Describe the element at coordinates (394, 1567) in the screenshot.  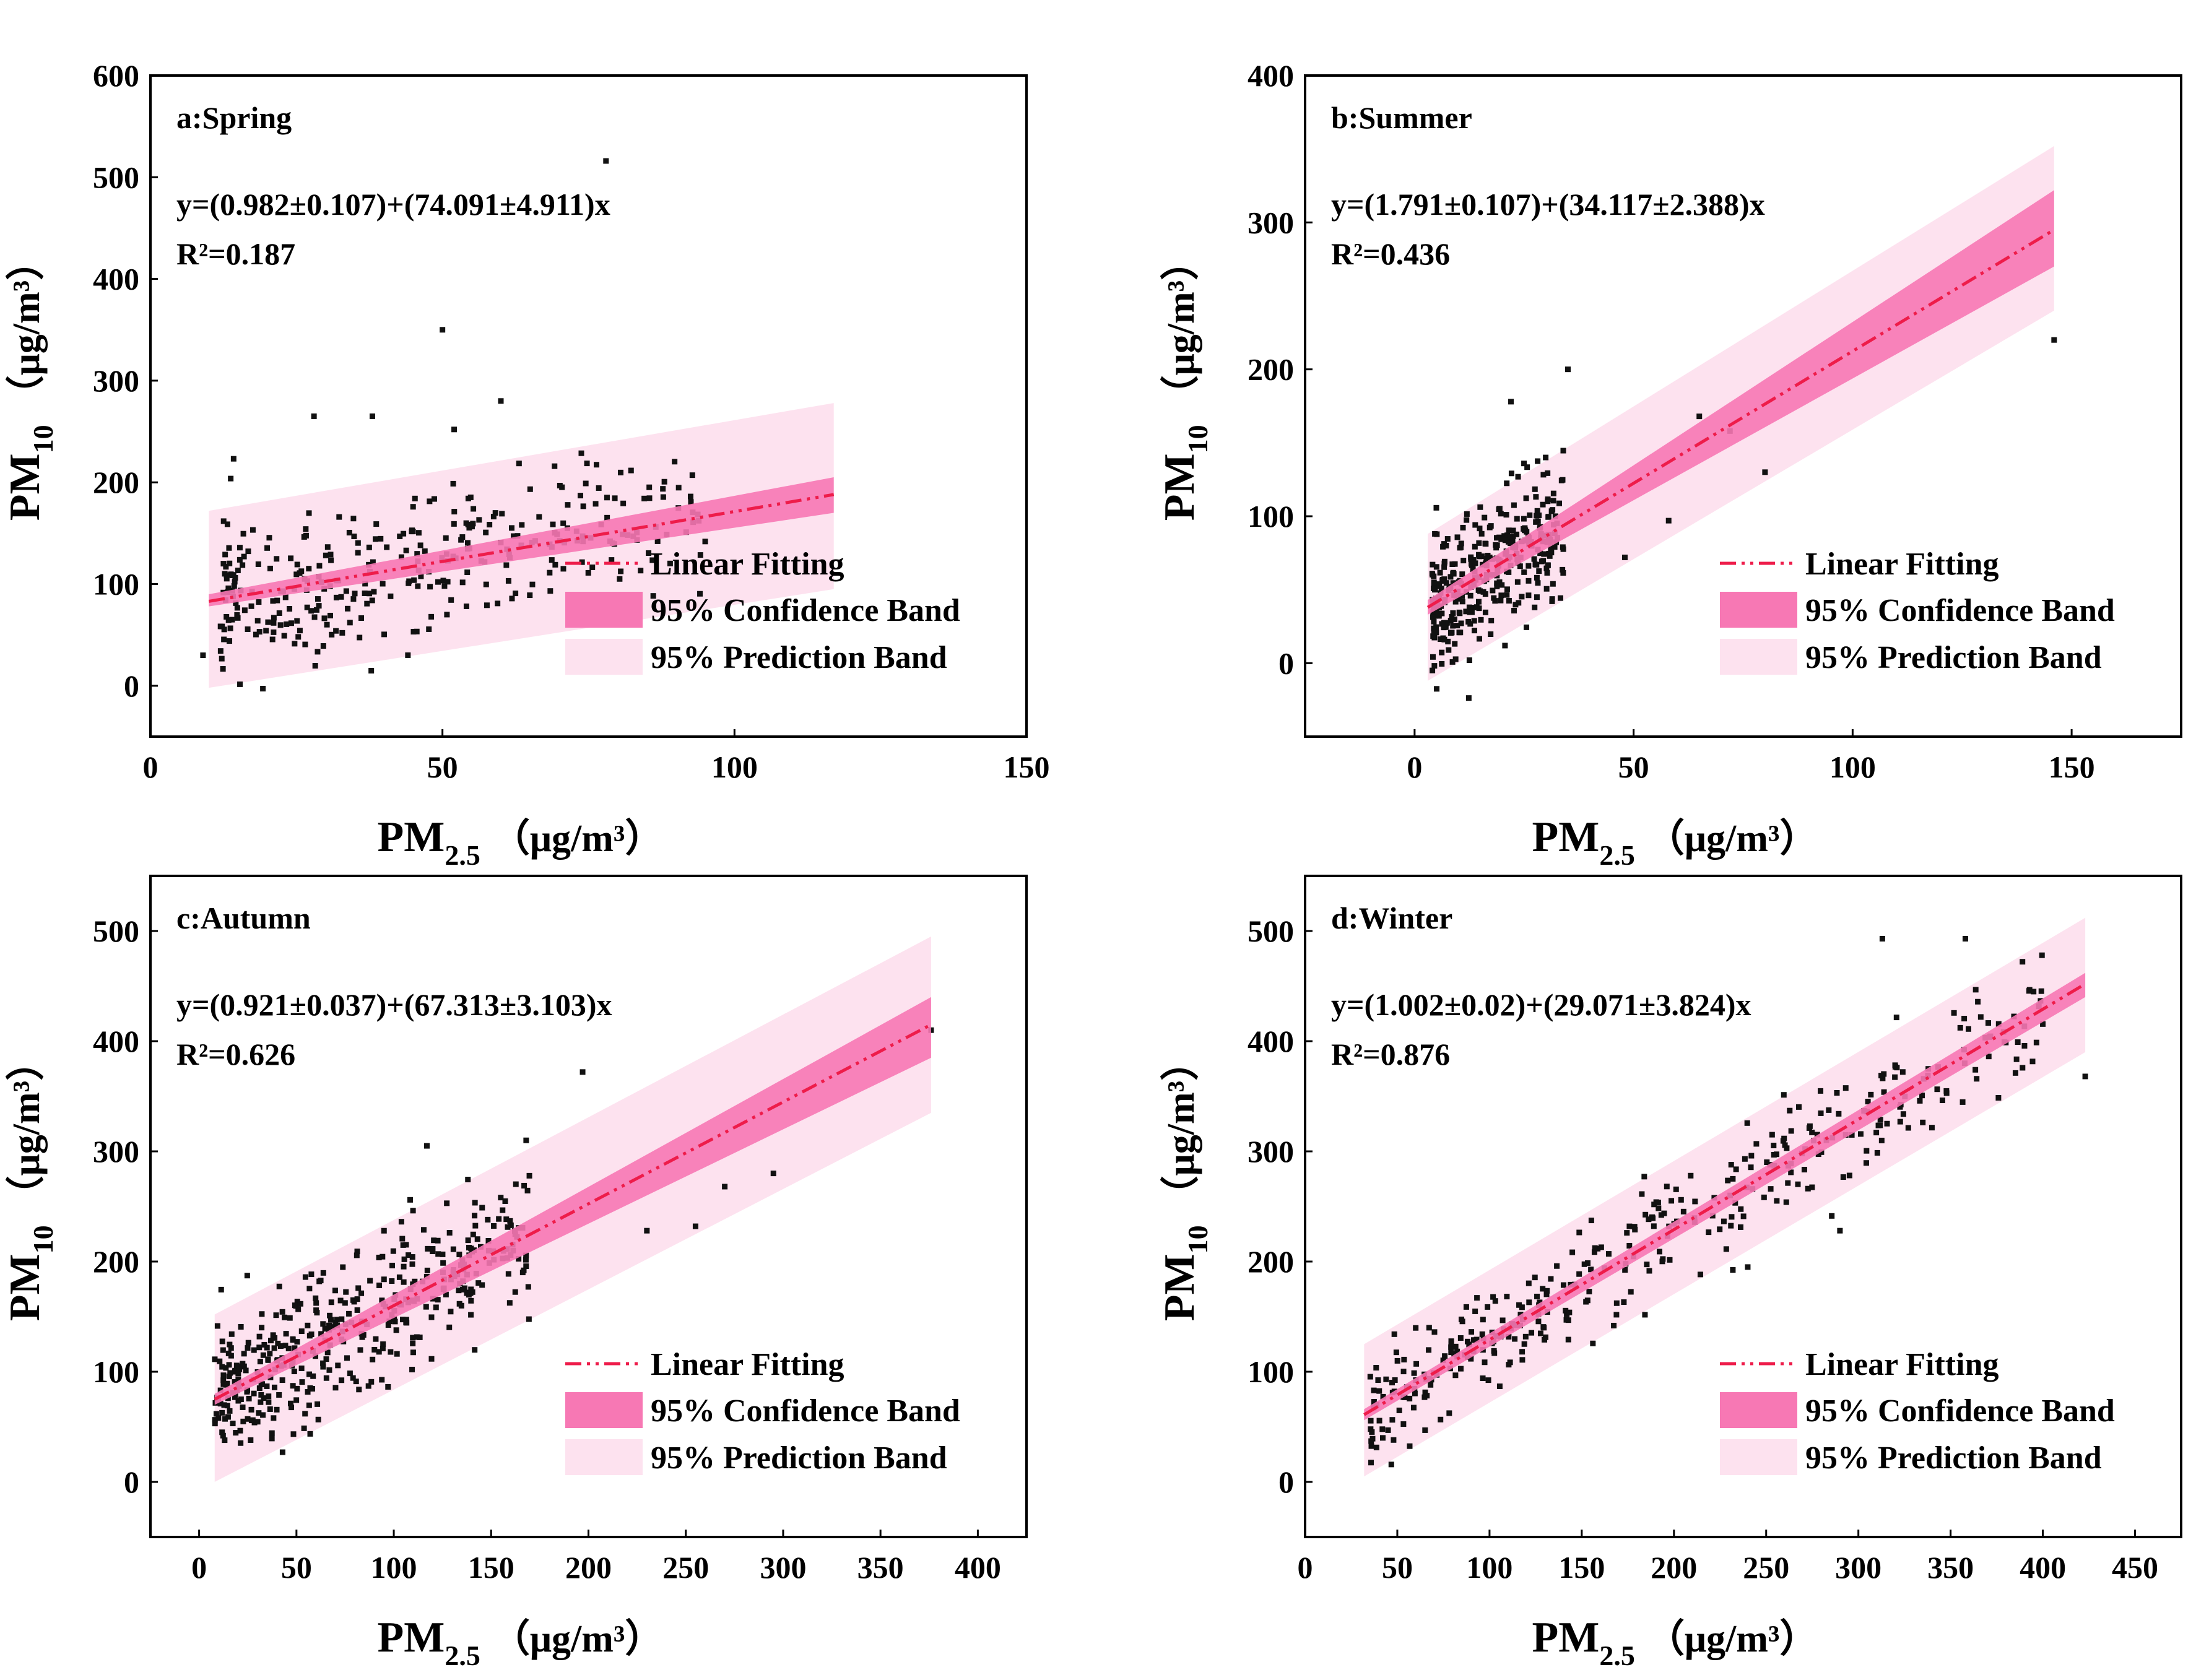
I see `x-tick-label: 100` at that location.